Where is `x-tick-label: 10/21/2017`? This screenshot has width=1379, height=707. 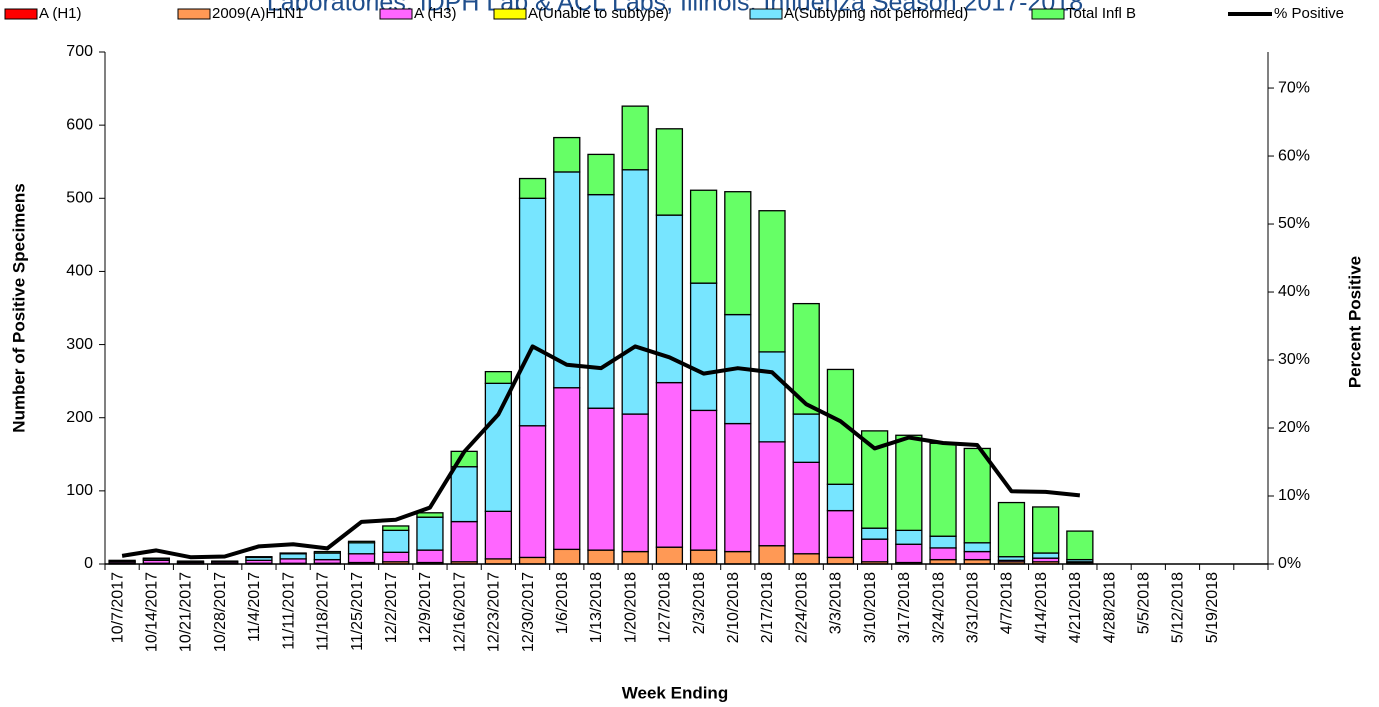
x-tick-label: 10/21/2017 is located at coordinates (186, 612).